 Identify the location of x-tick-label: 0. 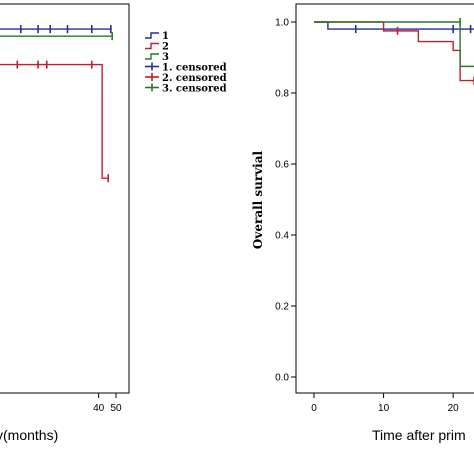
(314, 408).